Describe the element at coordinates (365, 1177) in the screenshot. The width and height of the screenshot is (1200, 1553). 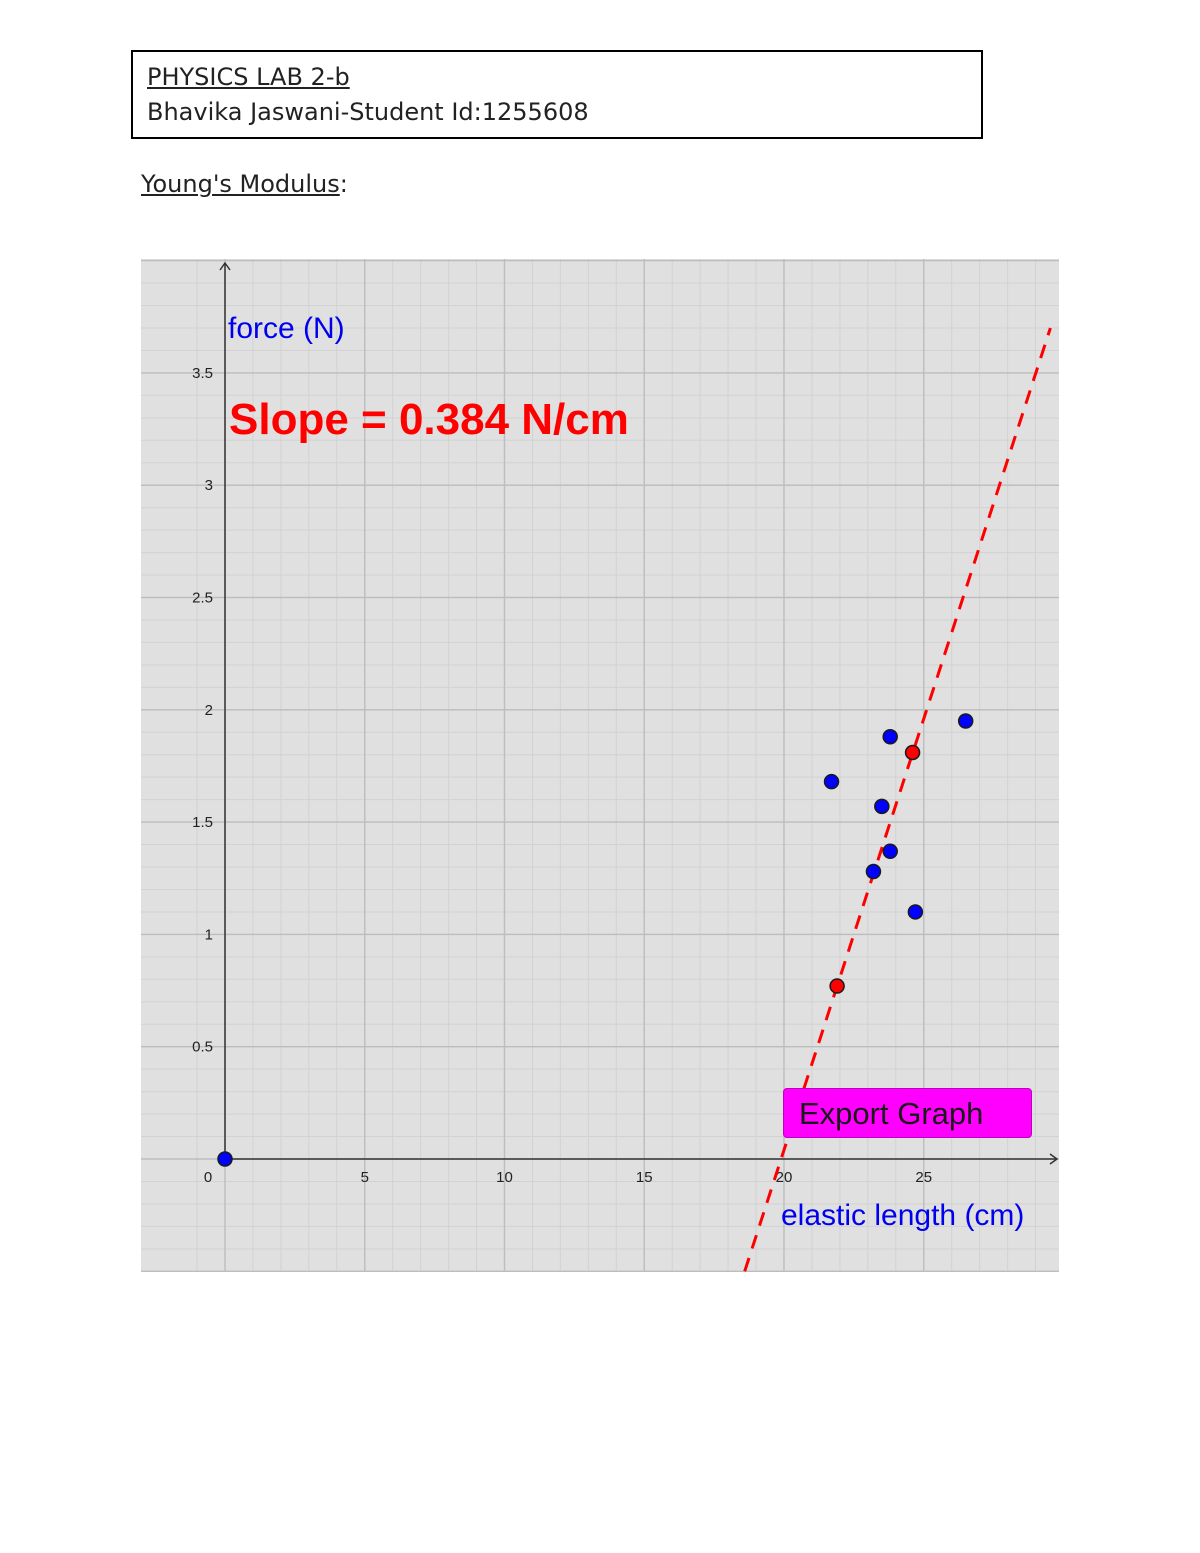
I see `x-tick-label: 5` at that location.